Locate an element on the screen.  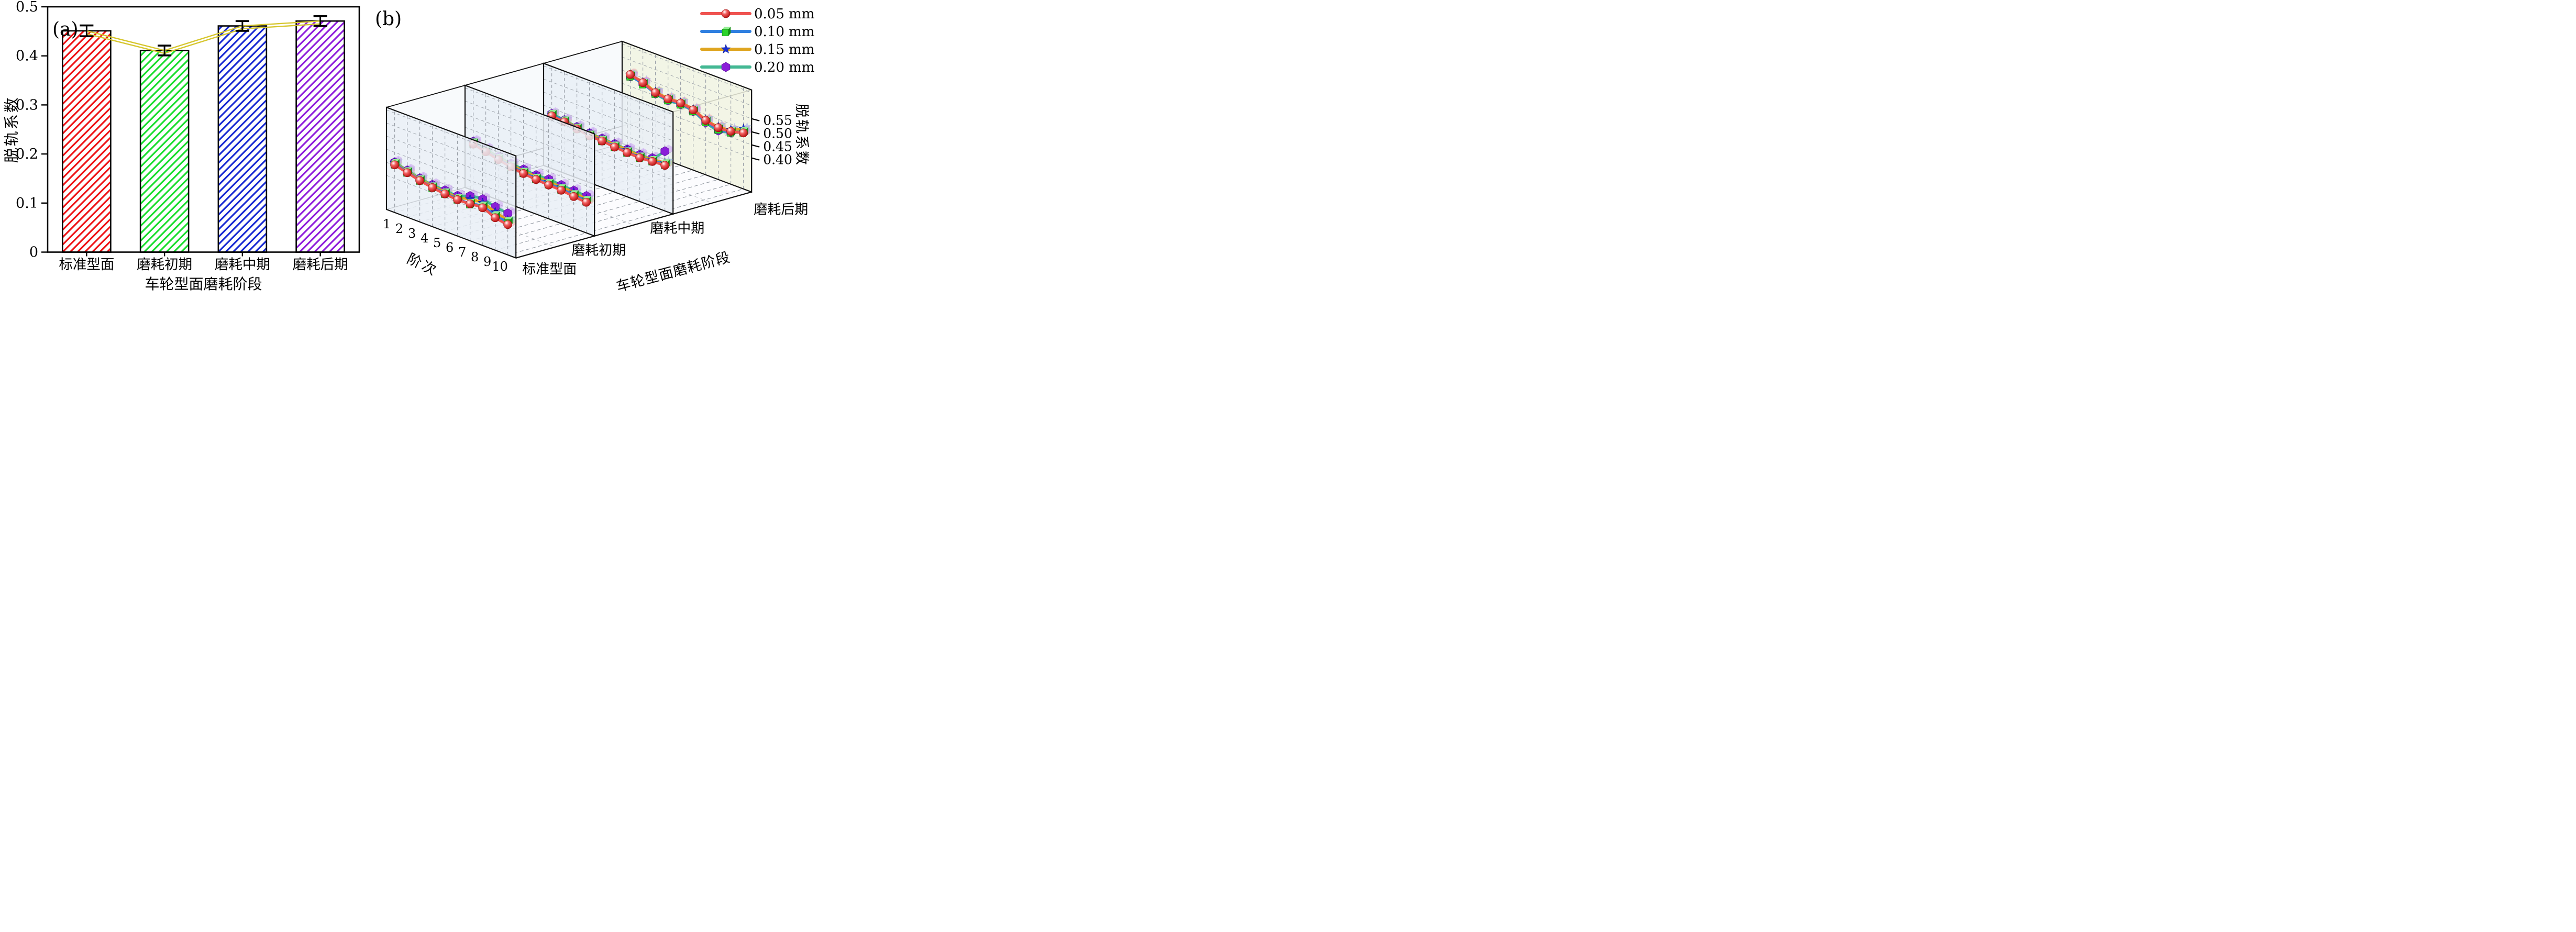
order-tick-label: 5 is located at coordinates (437, 243).